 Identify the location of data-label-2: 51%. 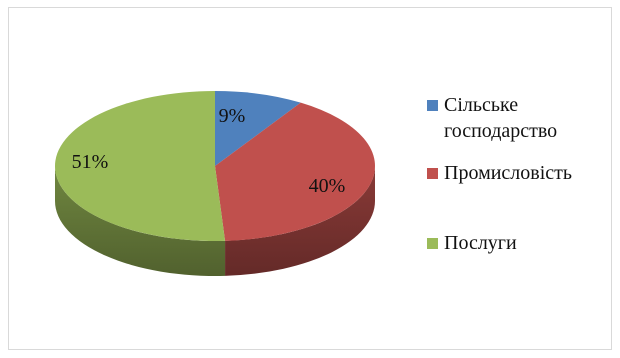
(90, 162).